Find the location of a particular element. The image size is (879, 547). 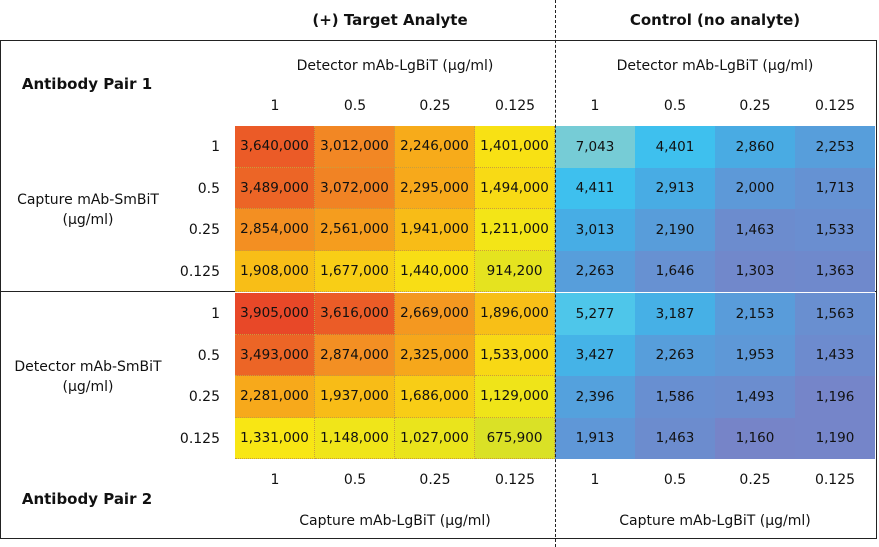

target-cell: 1,401,000 is located at coordinates (515, 147).